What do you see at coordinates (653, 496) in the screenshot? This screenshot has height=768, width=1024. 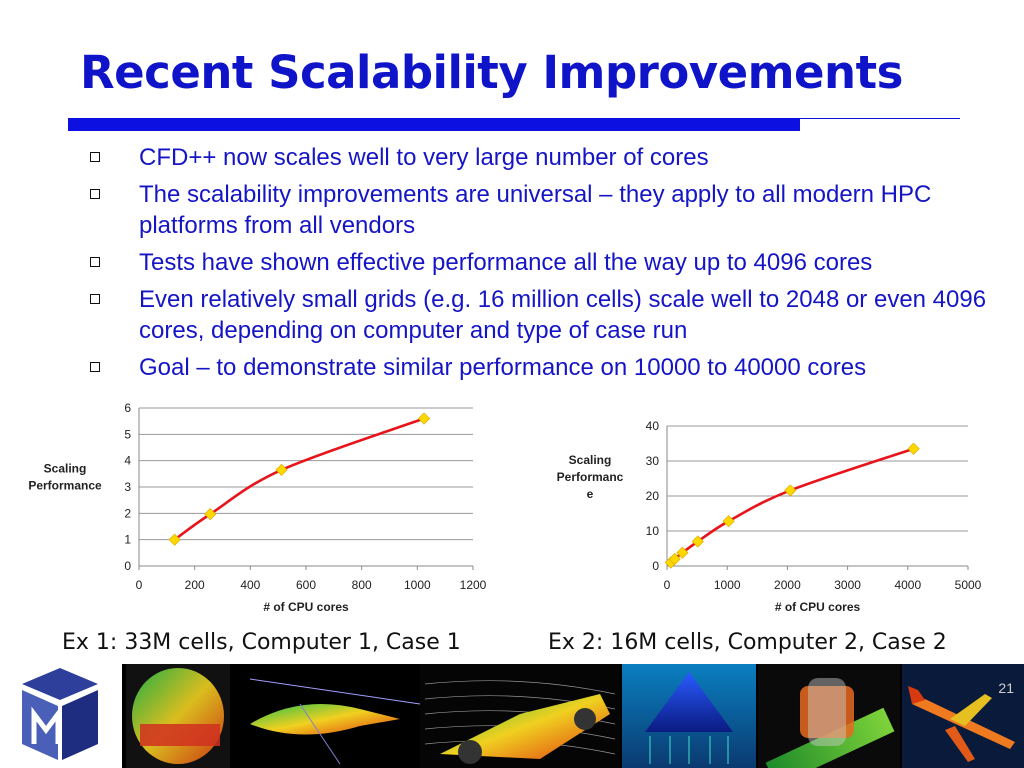 I see `y-tick-label: 20` at bounding box center [653, 496].